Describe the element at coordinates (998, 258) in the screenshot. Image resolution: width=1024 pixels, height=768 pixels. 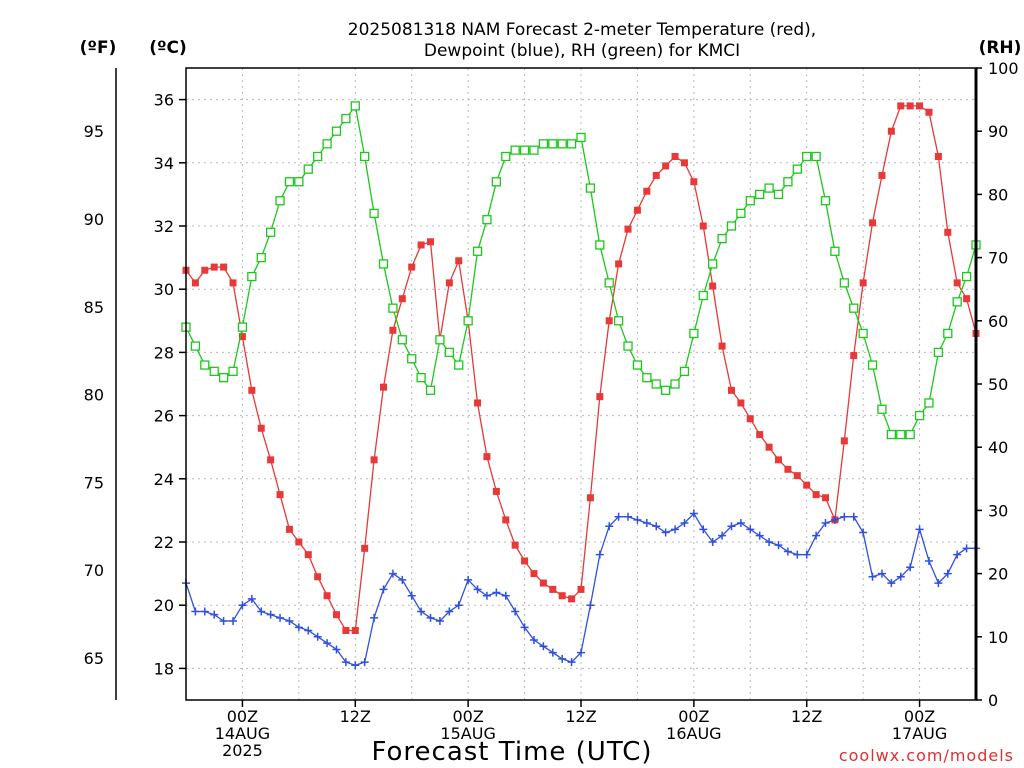
I see `rh-tick-label: 70` at that location.